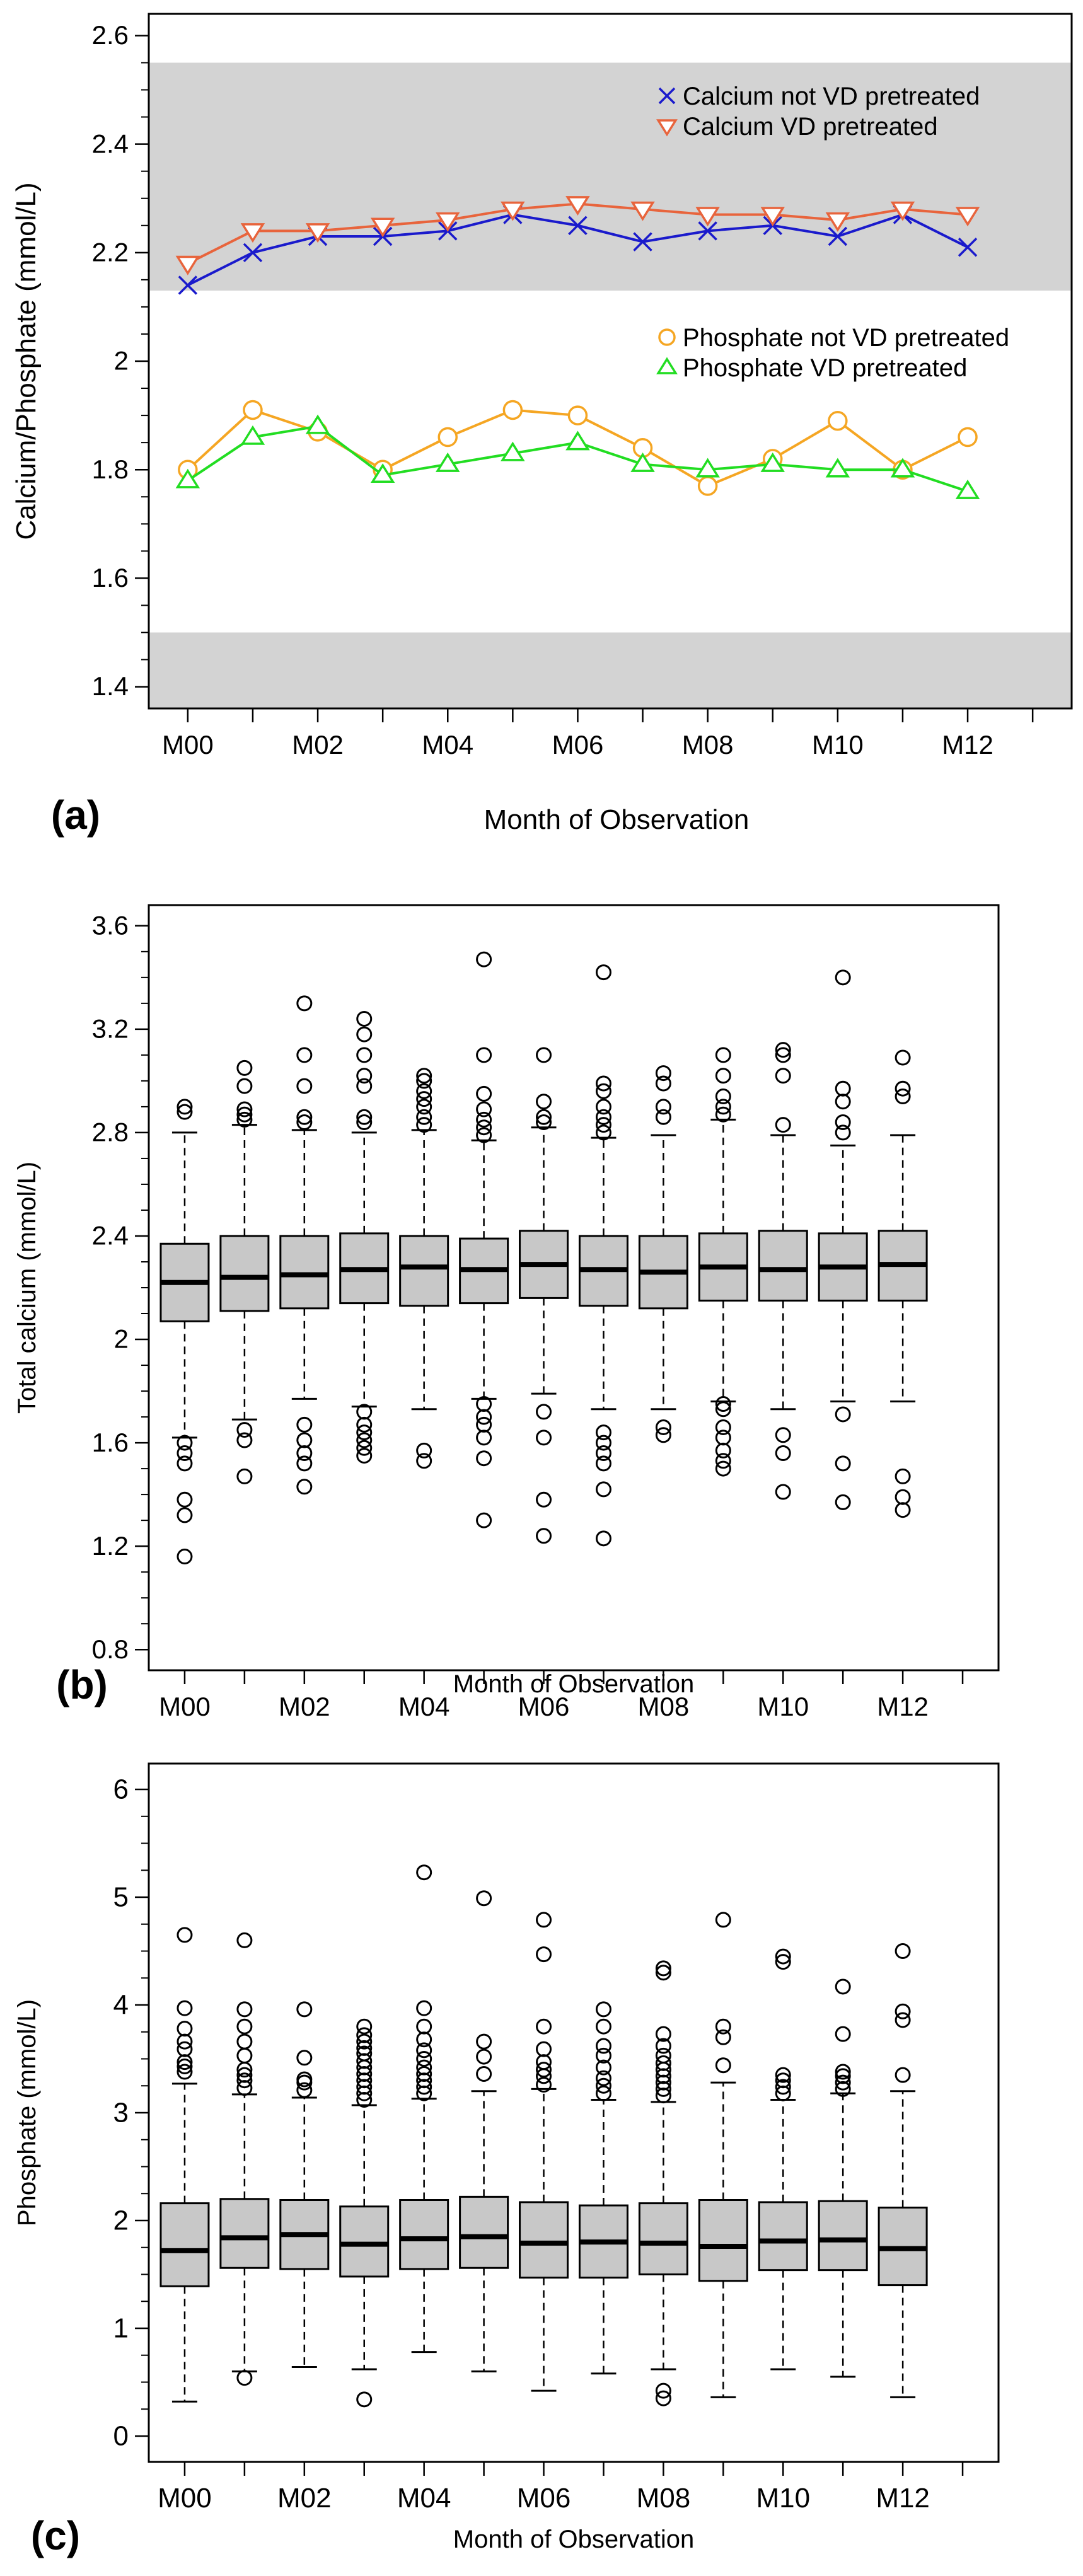 This screenshot has height=2576, width=1083. I want to click on x-tick-label: M12, so click(903, 2498).